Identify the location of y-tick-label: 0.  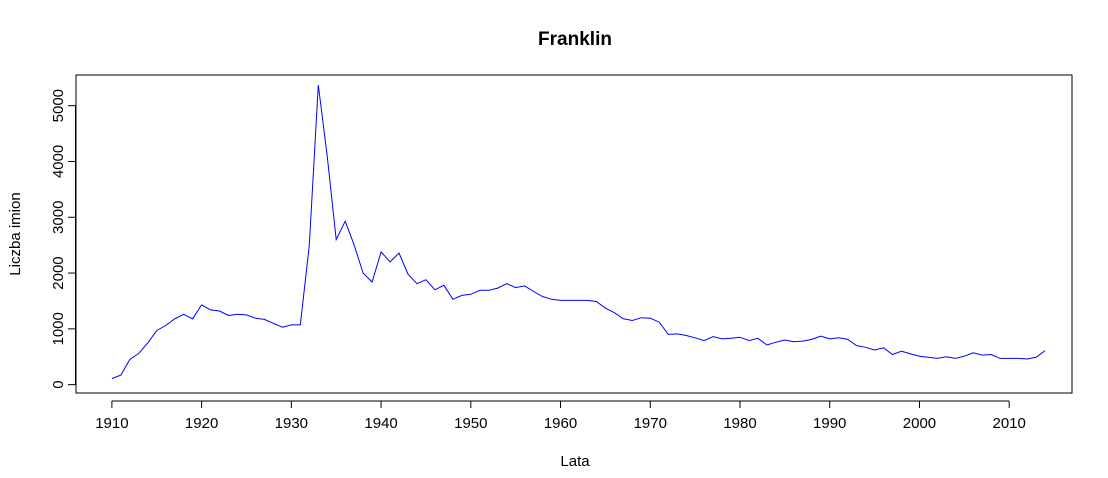
(58, 384).